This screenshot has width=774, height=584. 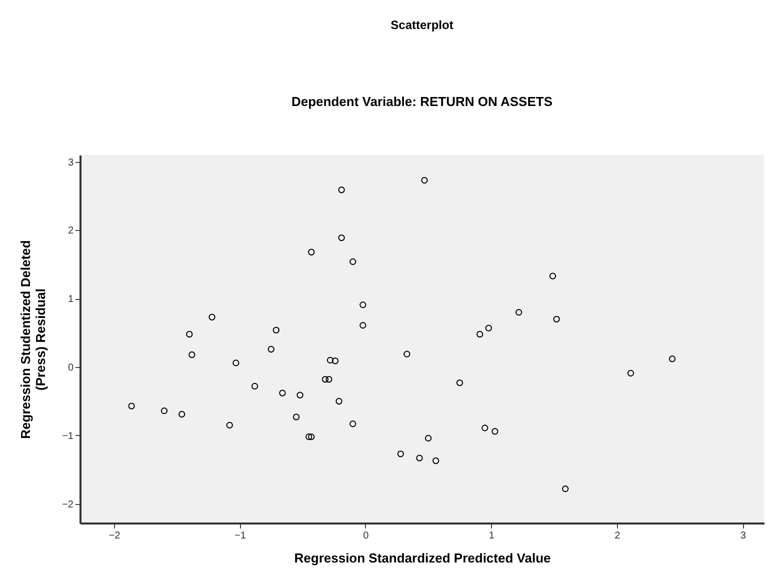 I want to click on y-tick-label: −1, so click(x=68, y=436).